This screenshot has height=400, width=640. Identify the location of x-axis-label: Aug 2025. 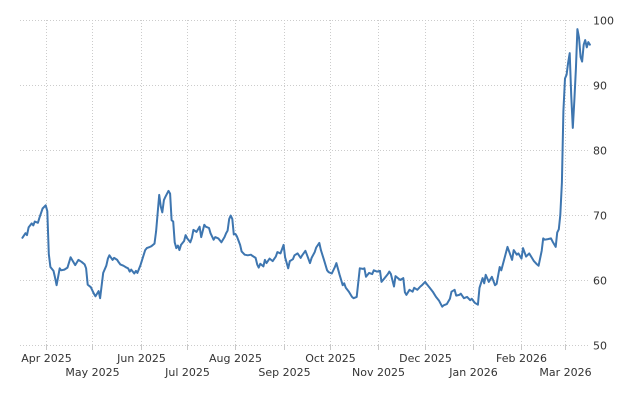
(235, 358).